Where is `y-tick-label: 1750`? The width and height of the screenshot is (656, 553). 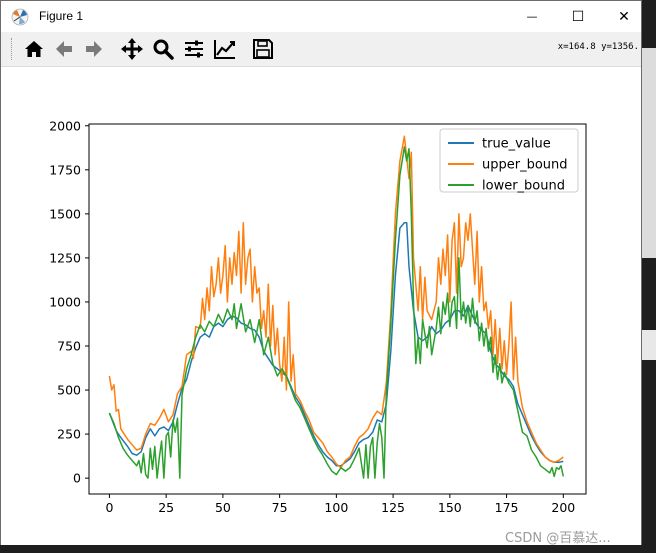
y-tick-label: 1750 is located at coordinates (65, 169).